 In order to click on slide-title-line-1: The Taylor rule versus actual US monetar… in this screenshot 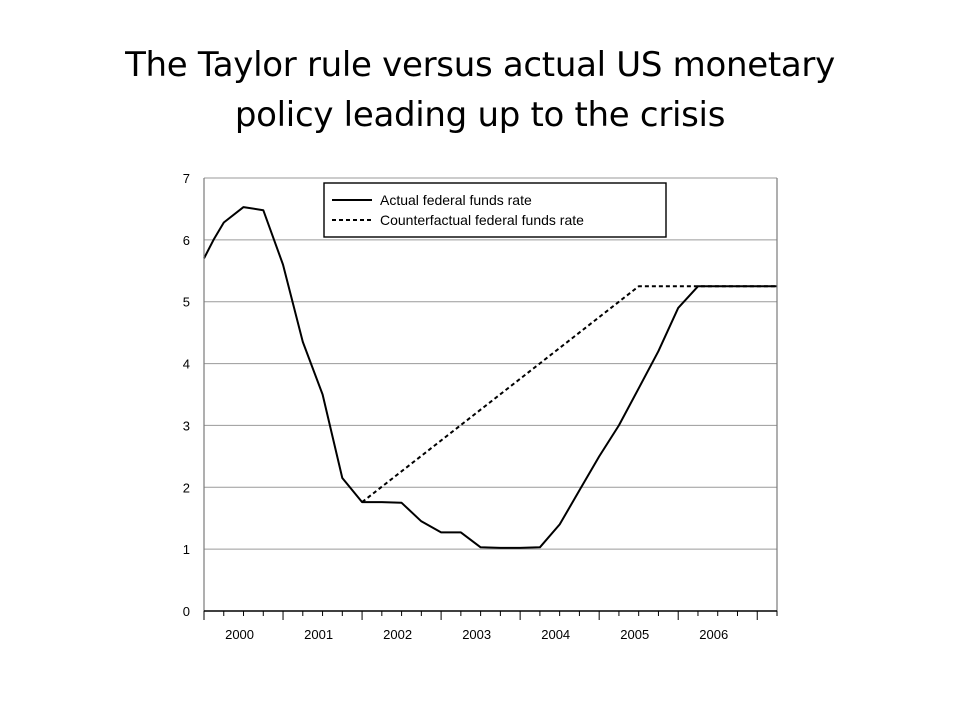, I will do `click(480, 65)`.